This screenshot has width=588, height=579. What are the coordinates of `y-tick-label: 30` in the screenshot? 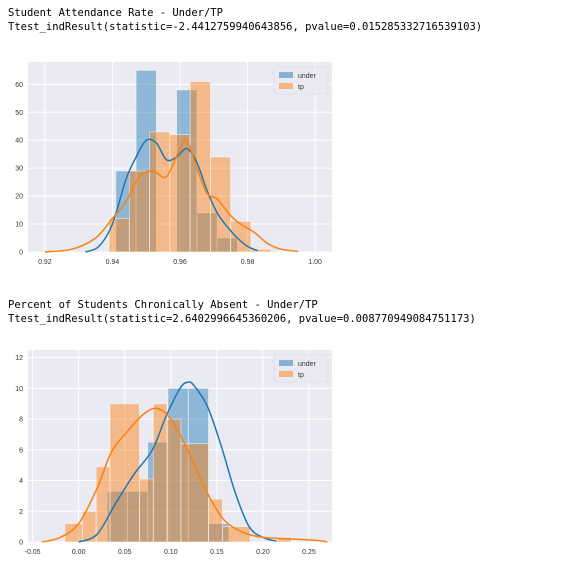 It's located at (19, 169).